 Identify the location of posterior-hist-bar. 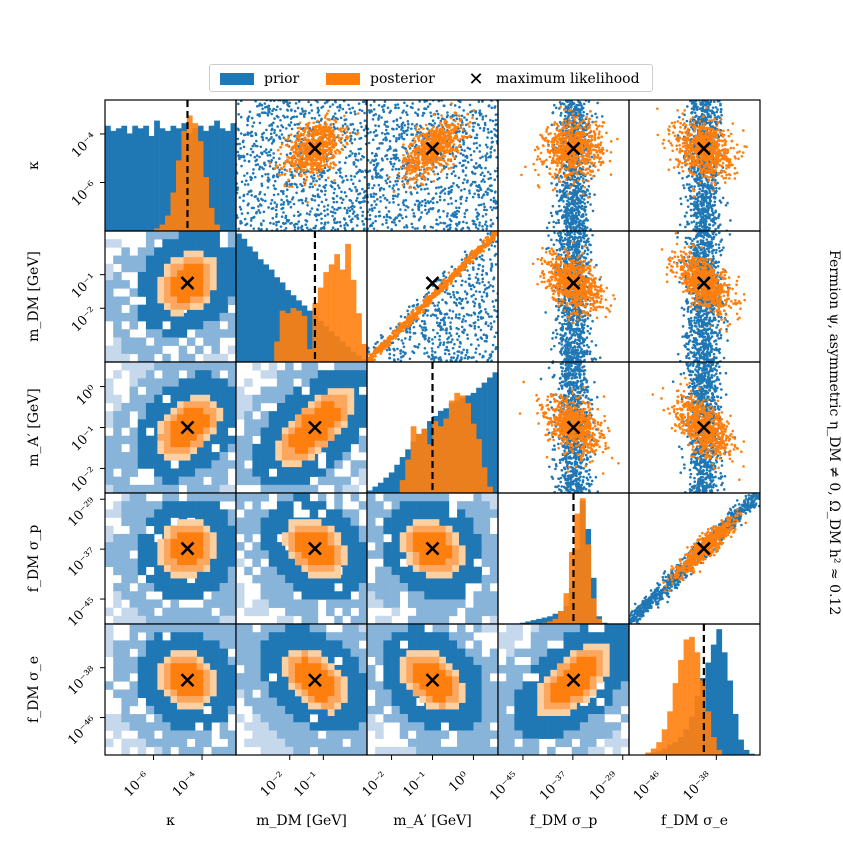
(162, 227).